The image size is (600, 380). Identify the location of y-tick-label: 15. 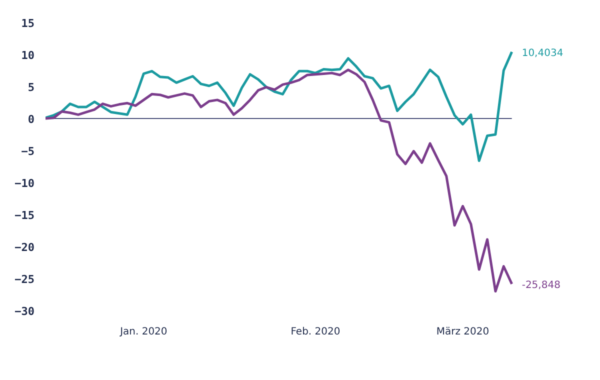
(28, 23).